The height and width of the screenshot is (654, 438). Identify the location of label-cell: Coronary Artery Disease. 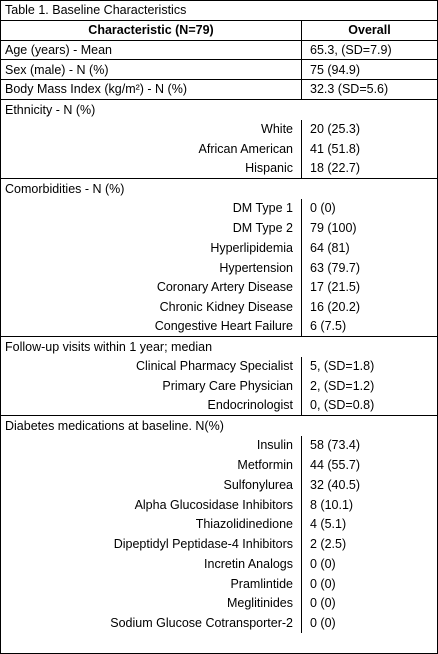
(151, 287).